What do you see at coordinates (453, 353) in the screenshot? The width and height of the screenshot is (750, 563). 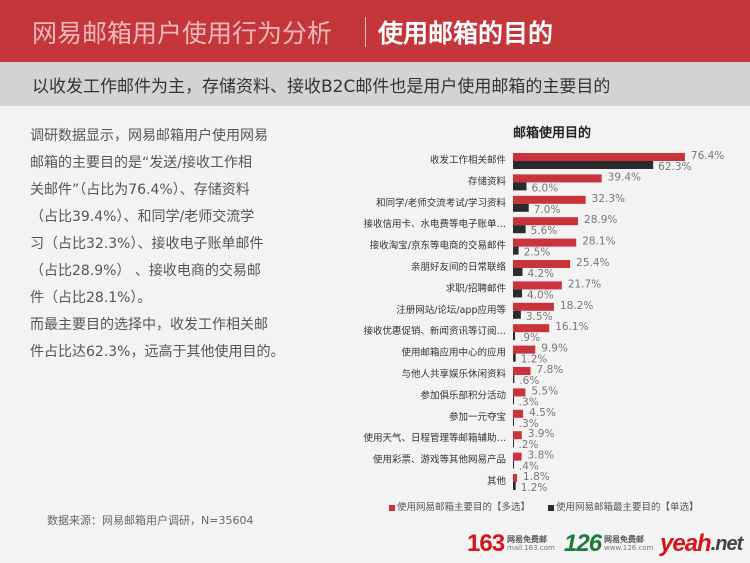 I see `category-label: 使用邮箱应用中心的应用` at bounding box center [453, 353].